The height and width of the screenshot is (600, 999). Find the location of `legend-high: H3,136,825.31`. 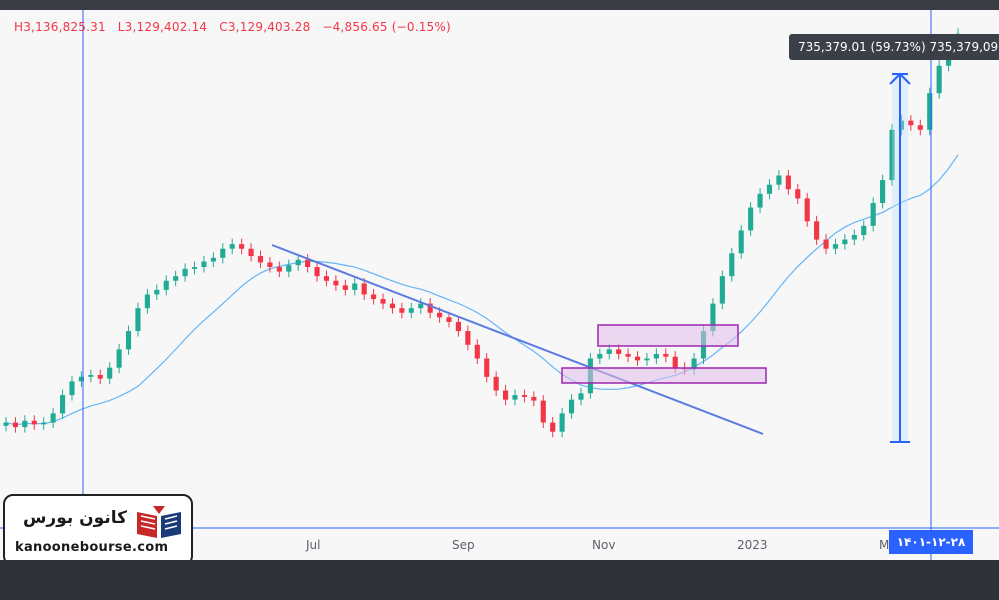

legend-high: H3,136,825.31 is located at coordinates (60, 27).